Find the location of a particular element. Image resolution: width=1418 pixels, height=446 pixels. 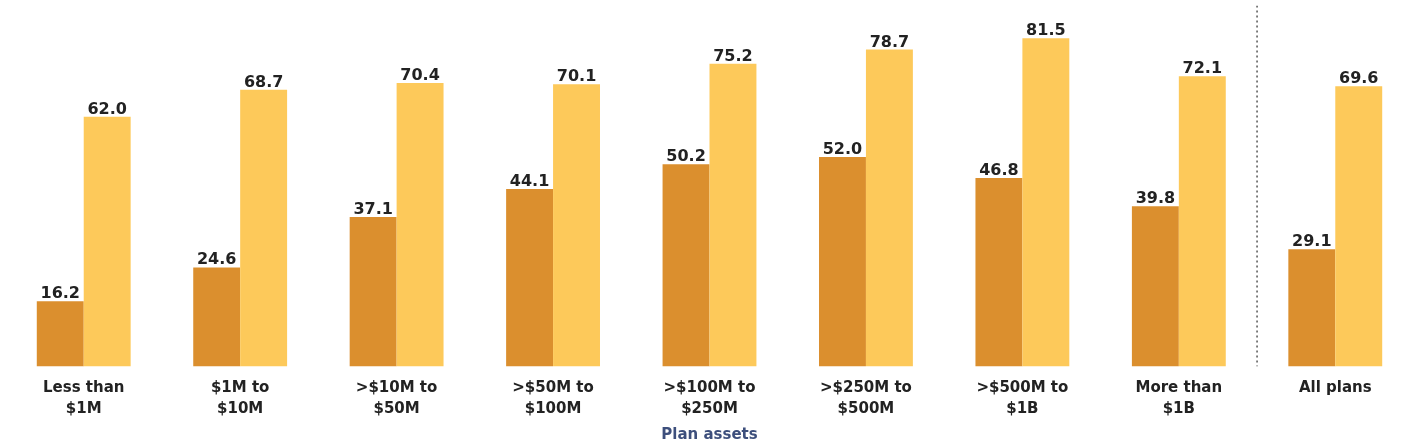

data-label: 52.0 is located at coordinates (842, 149).